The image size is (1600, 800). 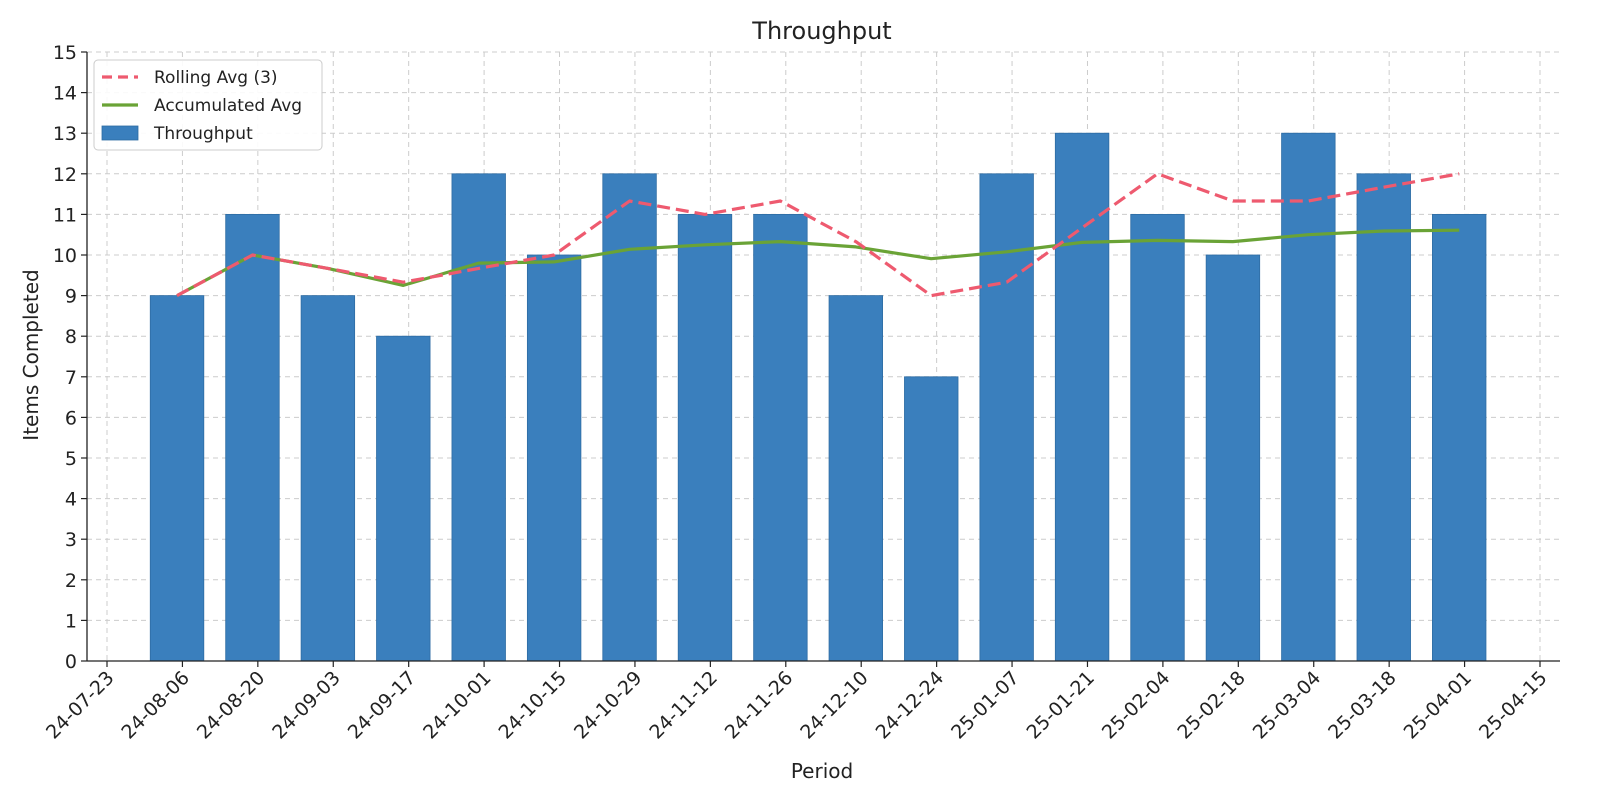 What do you see at coordinates (457, 705) in the screenshot?
I see `x-tick-label: 24-10-01` at bounding box center [457, 705].